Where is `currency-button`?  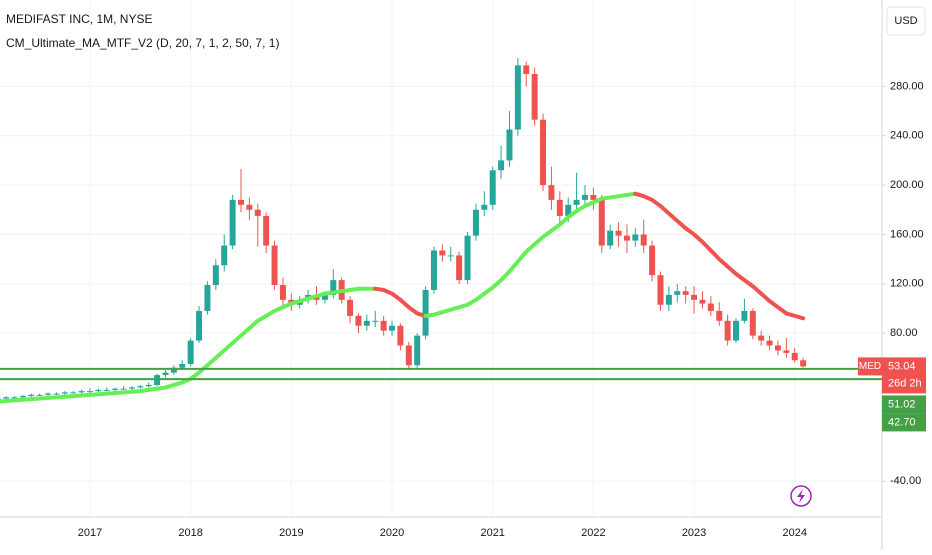
currency-button is located at coordinates (906, 21).